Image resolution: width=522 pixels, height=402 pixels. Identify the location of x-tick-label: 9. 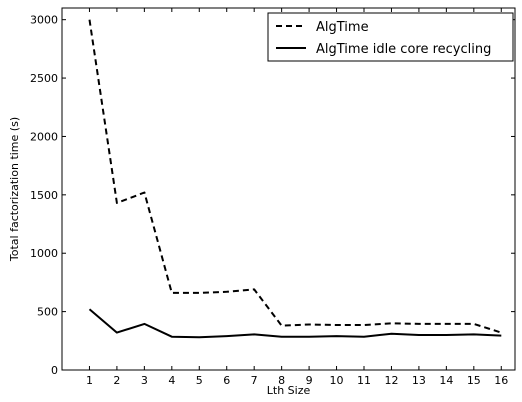
(309, 380).